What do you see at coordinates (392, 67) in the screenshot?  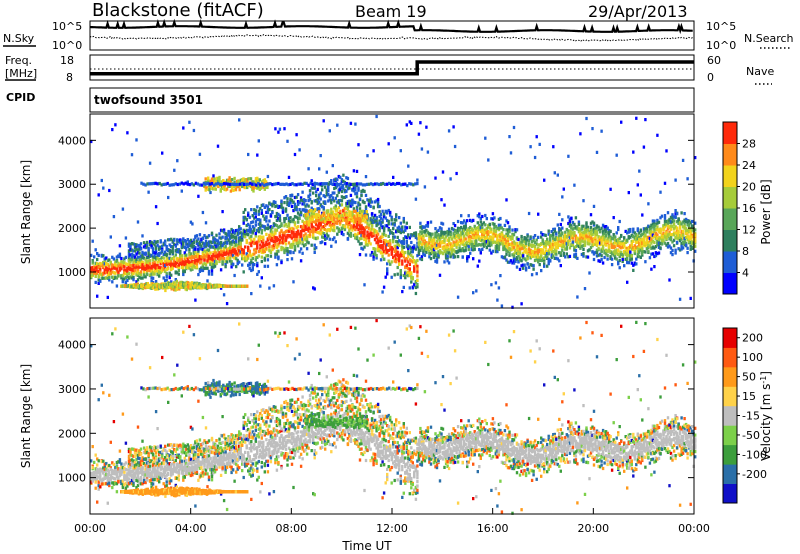 I see `freq-panel-frame` at bounding box center [392, 67].